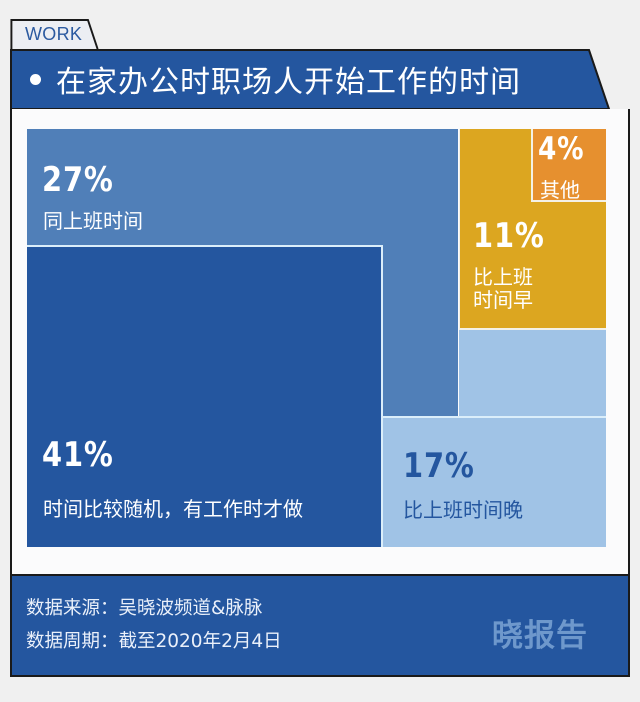 This screenshot has height=702, width=640. I want to click on label-random: 时间比较随机，有工作时才做, so click(173, 509).